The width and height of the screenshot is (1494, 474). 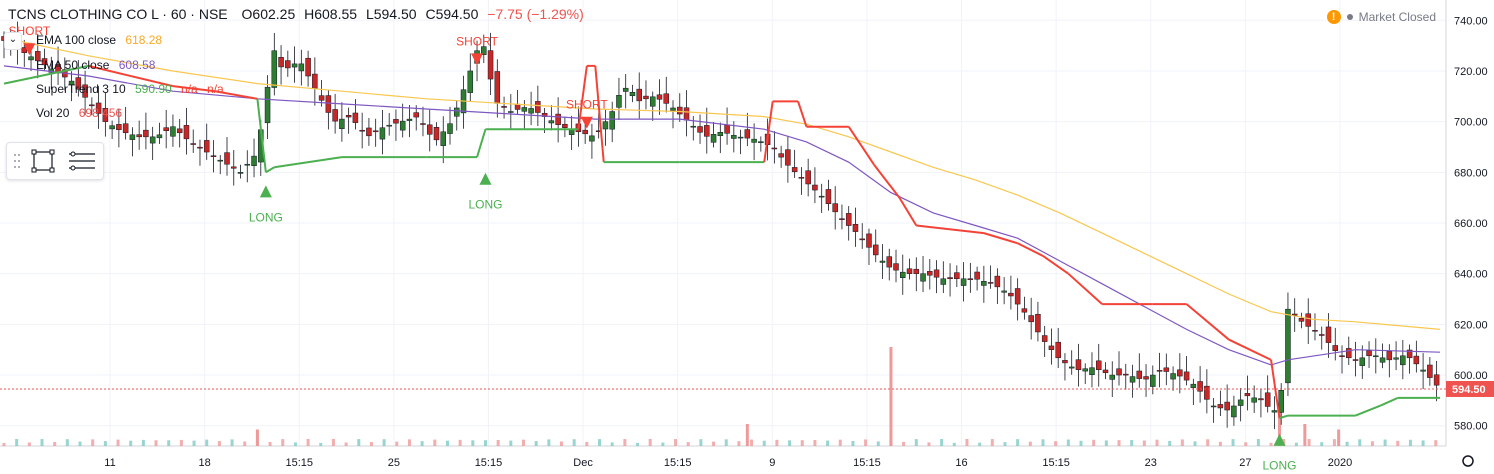 What do you see at coordinates (1471, 224) in the screenshot?
I see `y-tick-label: 660.00` at bounding box center [1471, 224].